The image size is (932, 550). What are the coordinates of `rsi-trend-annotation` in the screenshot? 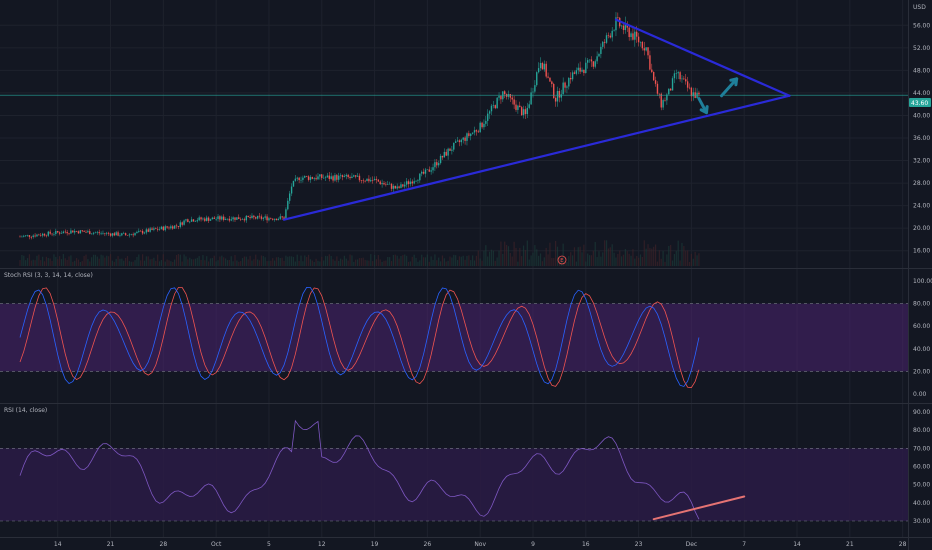 It's located at (699, 508).